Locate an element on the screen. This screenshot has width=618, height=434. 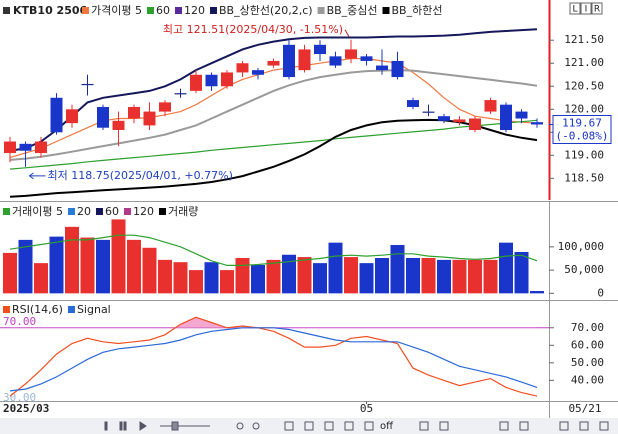
y-tick-label: 121.50 is located at coordinates (584, 39).